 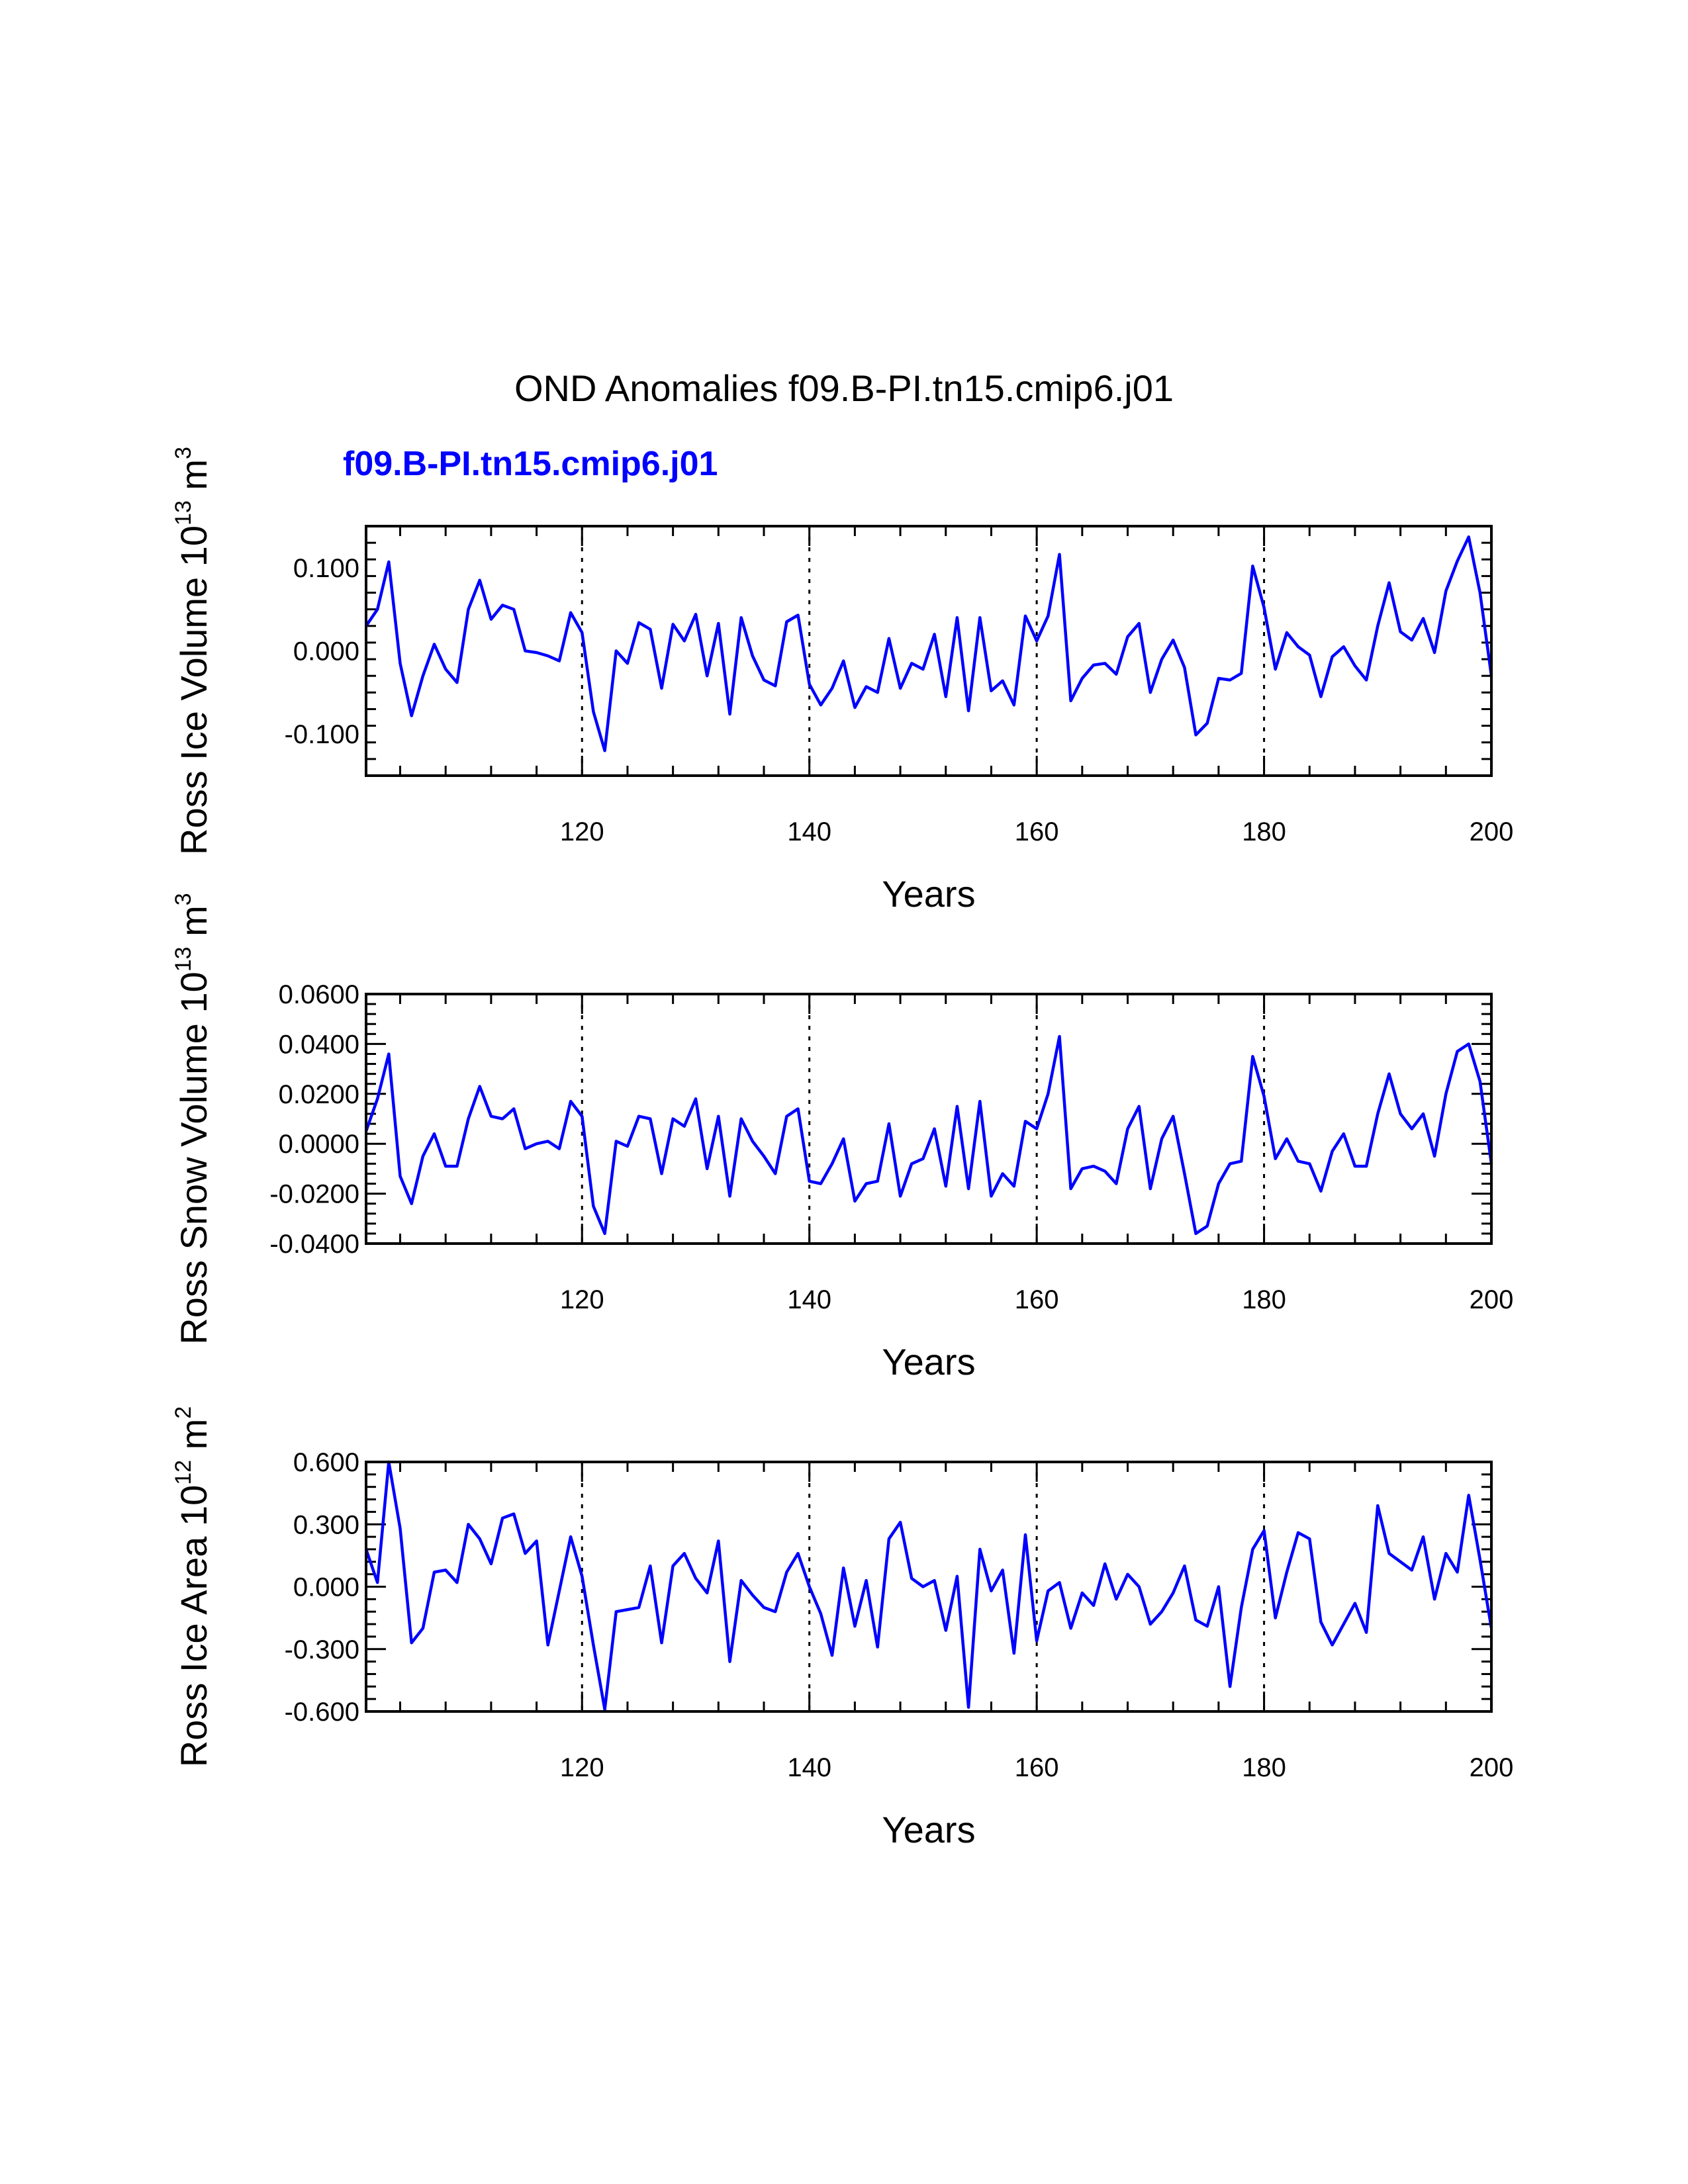 What do you see at coordinates (319, 994) in the screenshot?
I see `y-tick-label: 0.0600` at bounding box center [319, 994].